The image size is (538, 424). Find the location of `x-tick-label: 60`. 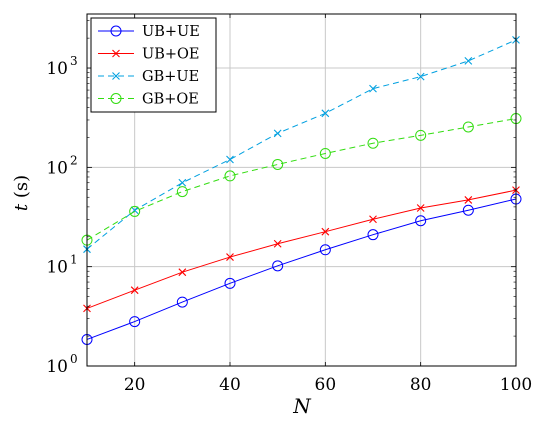

x-tick-label: 60 is located at coordinates (326, 385).